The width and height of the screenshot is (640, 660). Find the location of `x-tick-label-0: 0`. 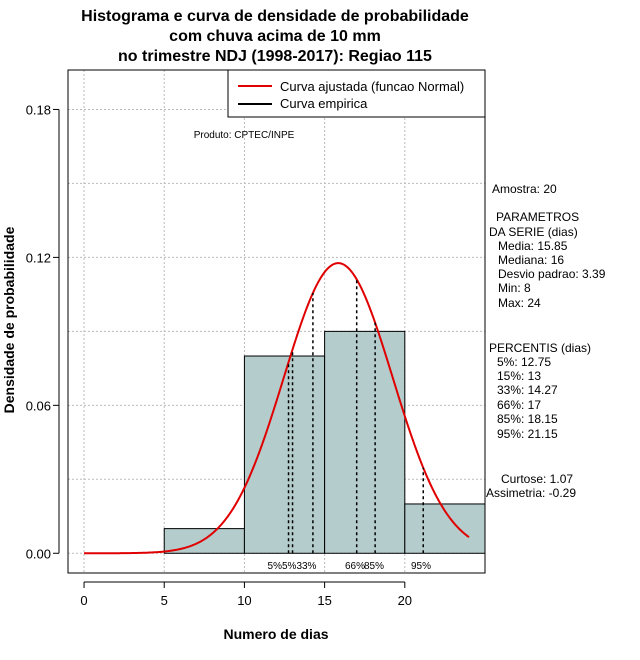

x-tick-label-0: 0 is located at coordinates (83, 600).